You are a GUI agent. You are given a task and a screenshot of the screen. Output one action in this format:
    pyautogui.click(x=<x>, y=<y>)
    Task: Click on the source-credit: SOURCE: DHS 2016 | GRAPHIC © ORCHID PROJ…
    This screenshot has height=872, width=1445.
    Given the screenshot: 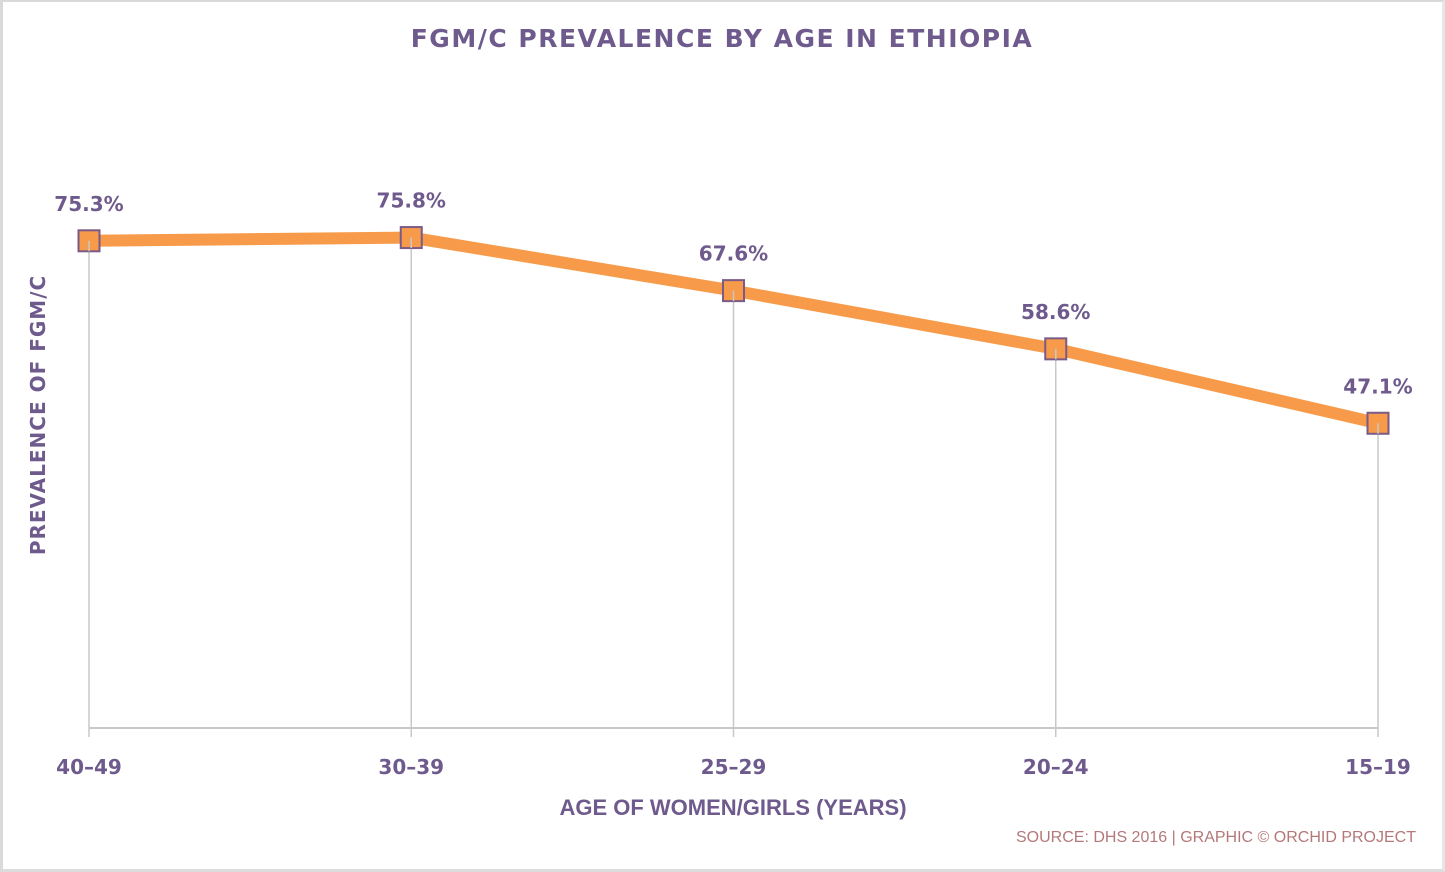 What is the action you would take?
    pyautogui.click(x=1216, y=837)
    